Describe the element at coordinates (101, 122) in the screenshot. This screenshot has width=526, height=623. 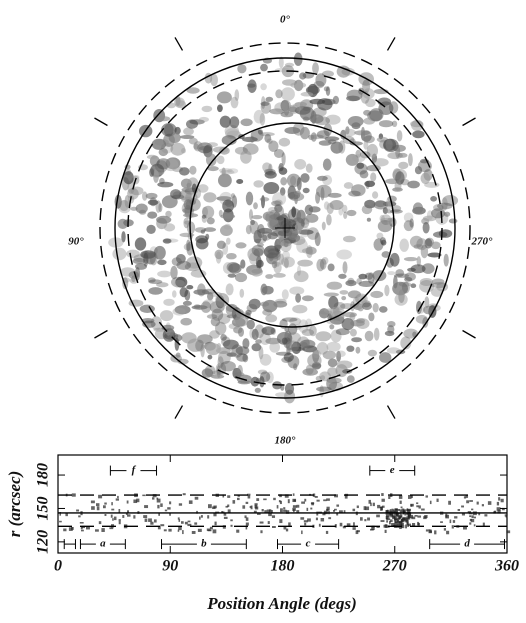
I see `direction-tick` at that location.